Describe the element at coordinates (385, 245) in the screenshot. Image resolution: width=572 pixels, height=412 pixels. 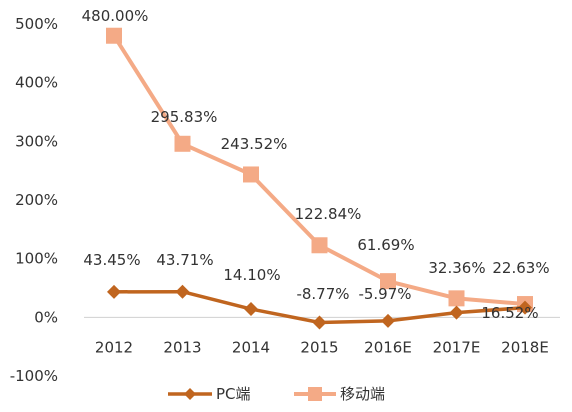
I see `data-label-mobile: 61.69%` at that location.